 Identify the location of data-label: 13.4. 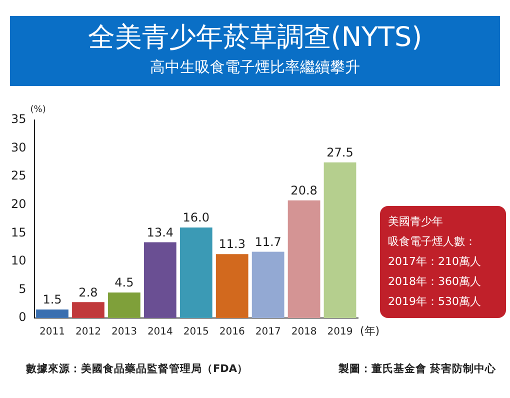
(160, 232).